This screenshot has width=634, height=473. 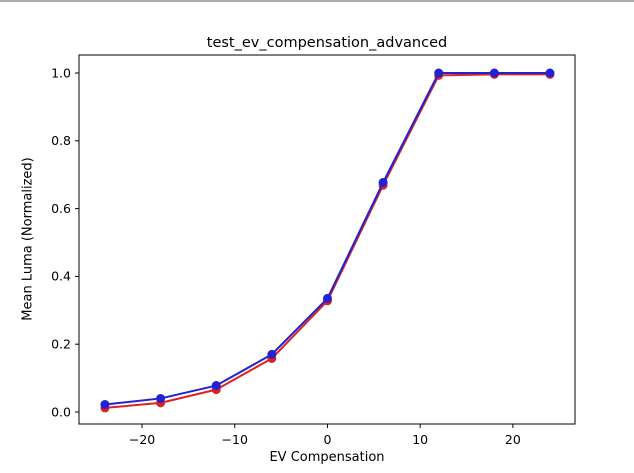 What do you see at coordinates (327, 439) in the screenshot?
I see `x-tick-label: 0` at bounding box center [327, 439].